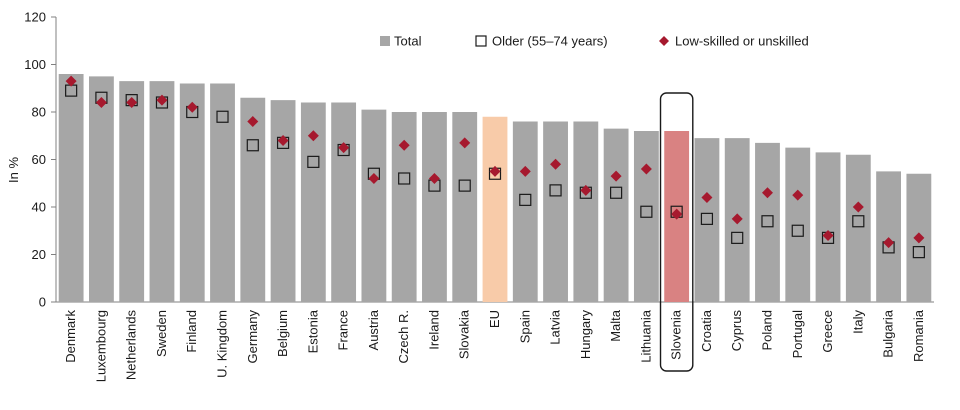  What do you see at coordinates (706, 330) in the screenshot?
I see `category-label: Croatia` at bounding box center [706, 330].